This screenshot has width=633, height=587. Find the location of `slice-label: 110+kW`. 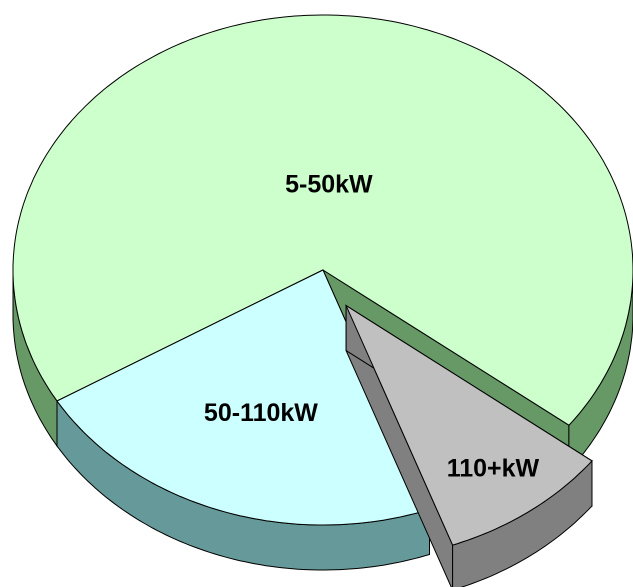

slice-label: 110+kW is located at coordinates (493, 469).